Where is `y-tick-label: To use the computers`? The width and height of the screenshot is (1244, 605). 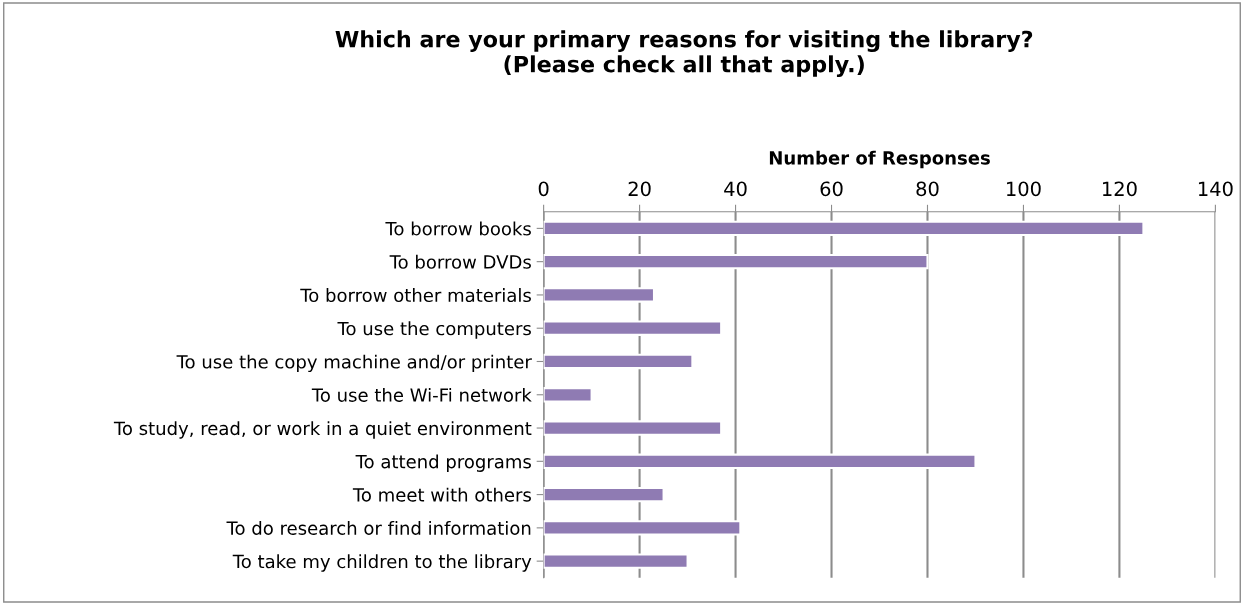
y-tick-label: To use the computers is located at coordinates (434, 330).